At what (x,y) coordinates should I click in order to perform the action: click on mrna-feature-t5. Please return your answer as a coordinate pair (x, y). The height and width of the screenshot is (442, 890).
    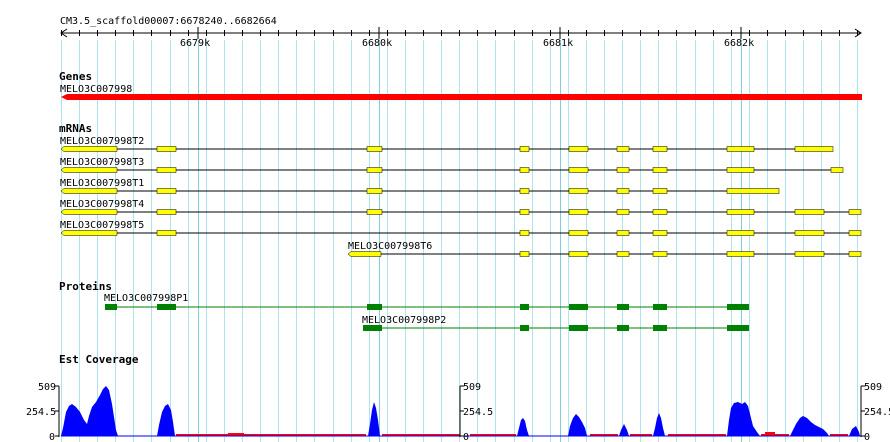
    Looking at the image, I should click on (461, 233).